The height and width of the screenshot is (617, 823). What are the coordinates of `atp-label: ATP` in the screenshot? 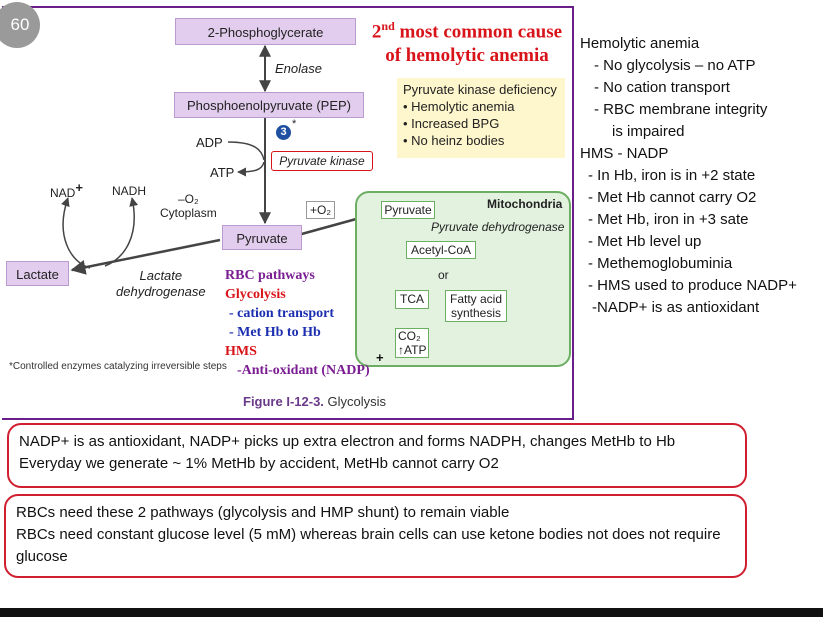 It's located at (222, 172).